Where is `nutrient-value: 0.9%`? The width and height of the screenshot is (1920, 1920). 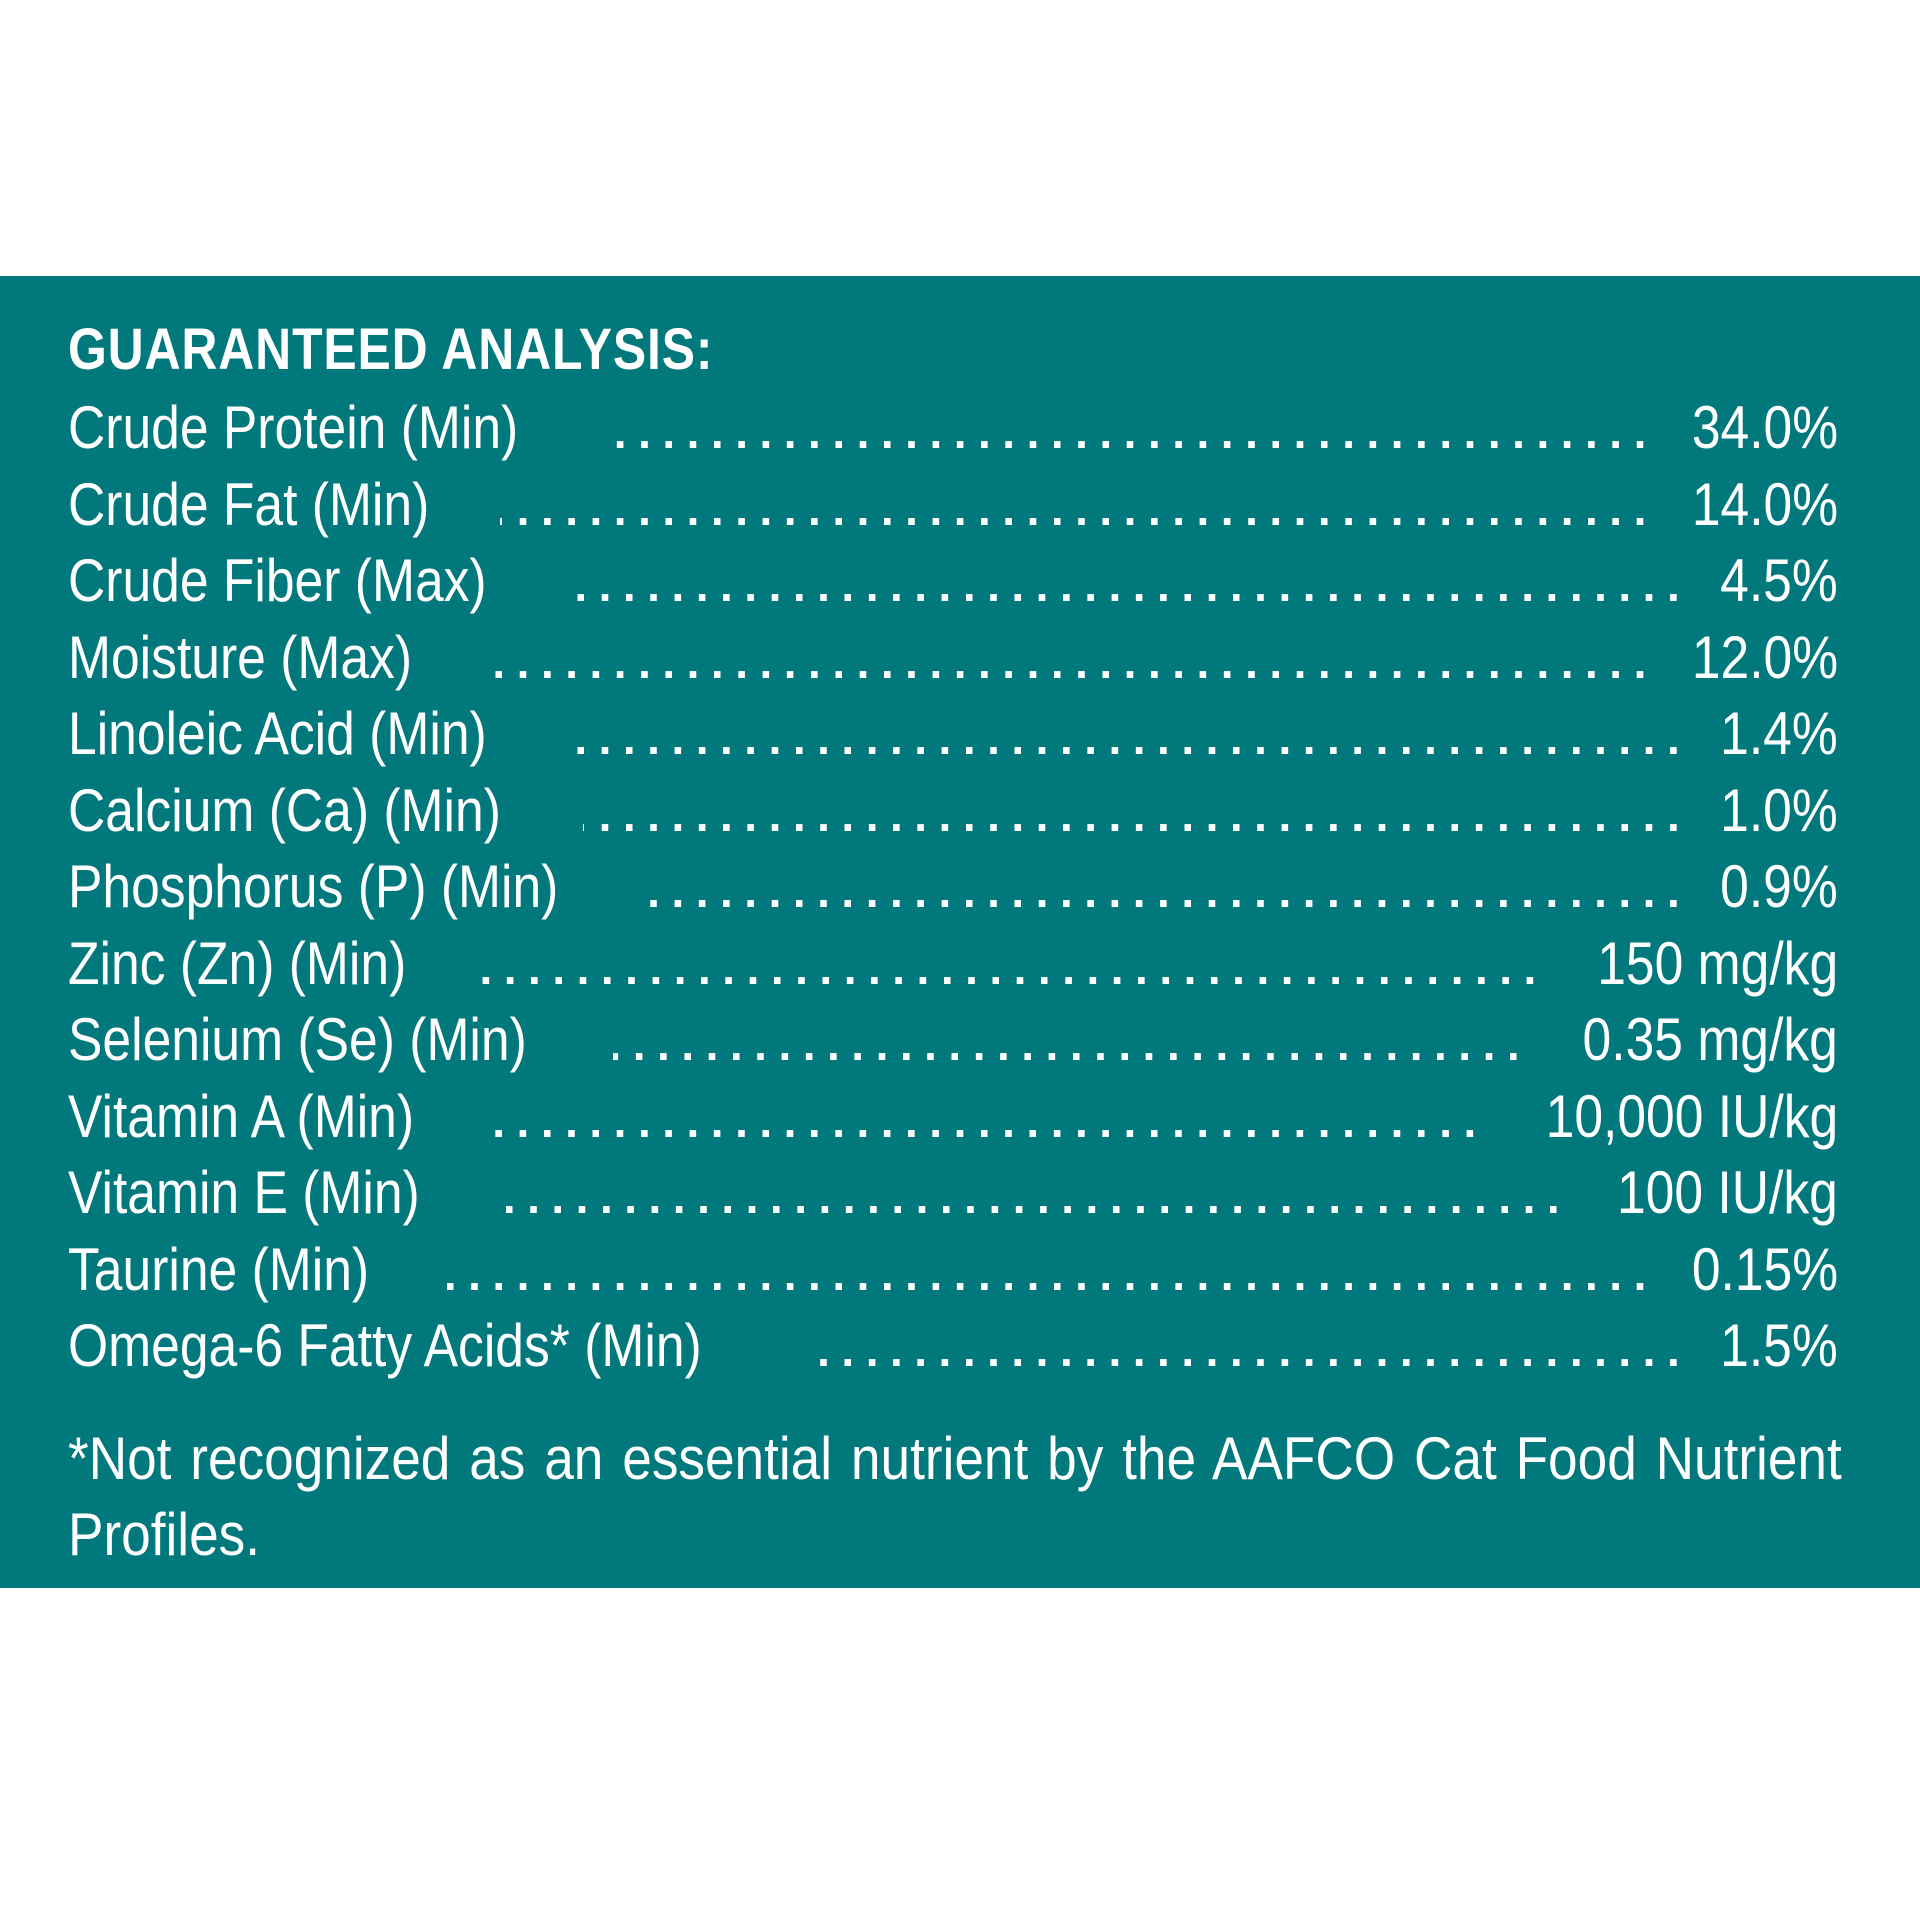 nutrient-value: 0.9% is located at coordinates (1779, 886).